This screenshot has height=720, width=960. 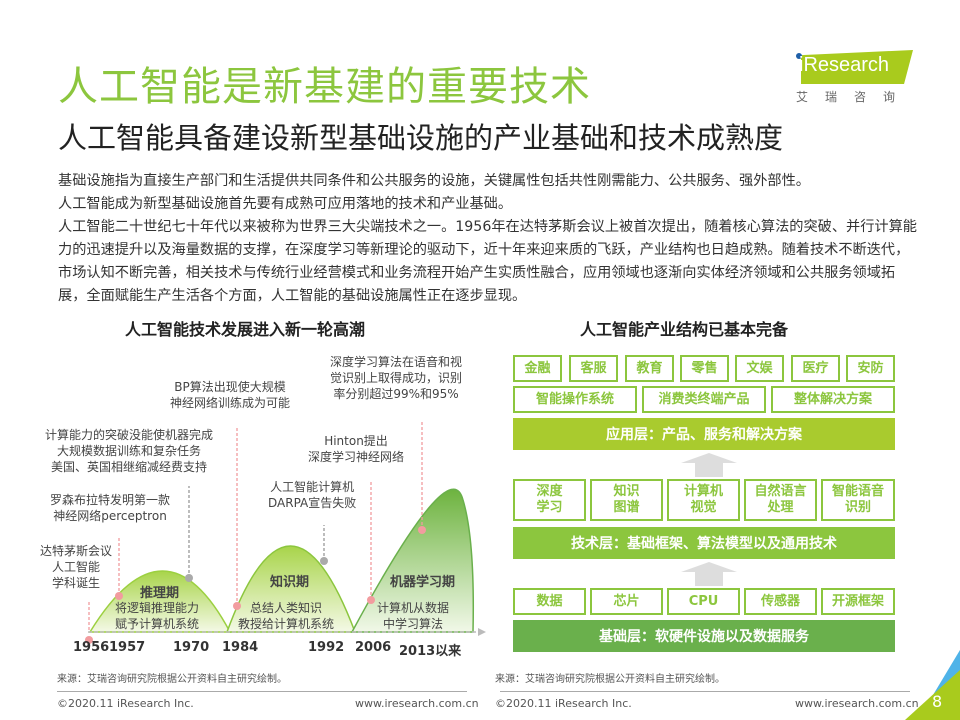 What do you see at coordinates (412, 560) in the screenshot?
I see `hill-ml` at bounding box center [412, 560].